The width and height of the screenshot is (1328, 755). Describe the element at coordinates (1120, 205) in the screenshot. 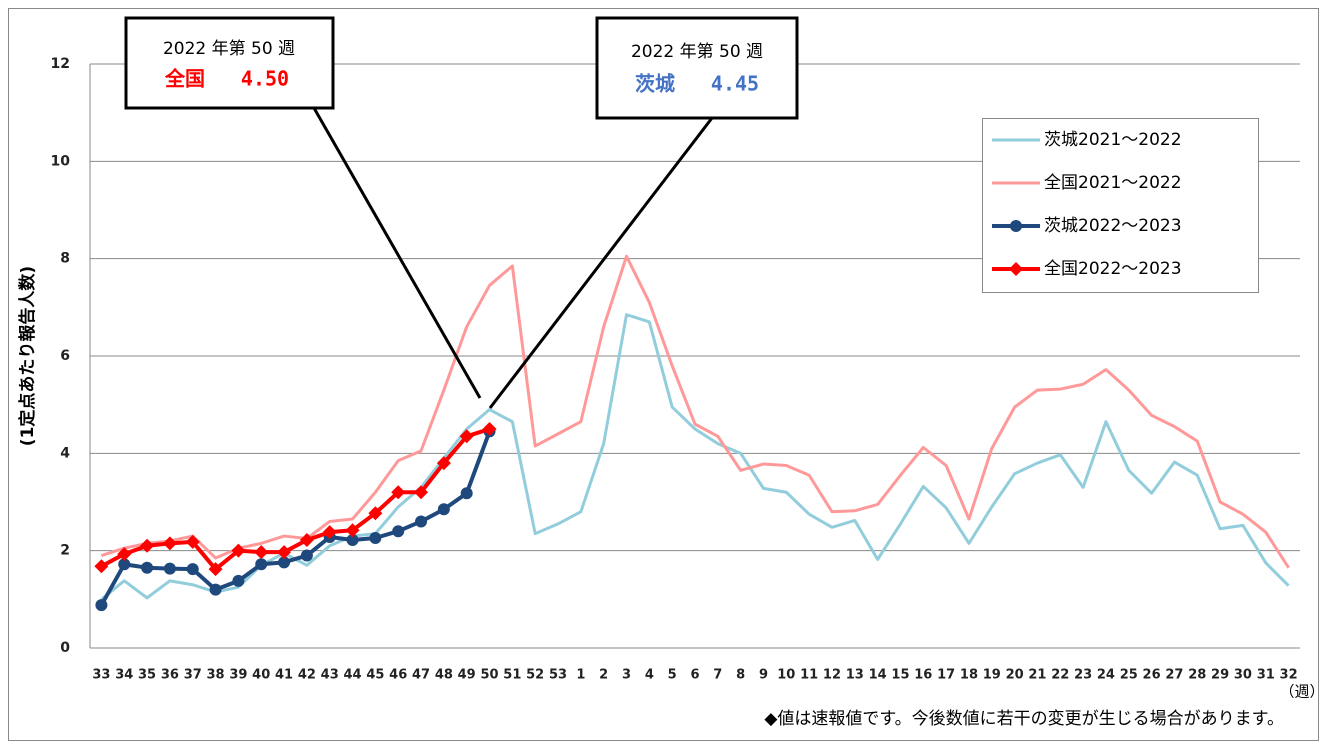

I see `legend-box` at that location.